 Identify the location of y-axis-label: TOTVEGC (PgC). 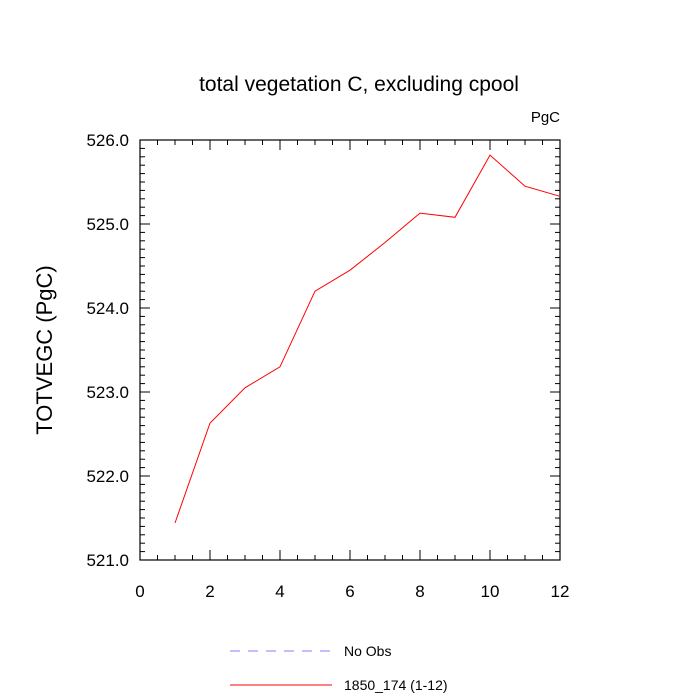
(44, 350).